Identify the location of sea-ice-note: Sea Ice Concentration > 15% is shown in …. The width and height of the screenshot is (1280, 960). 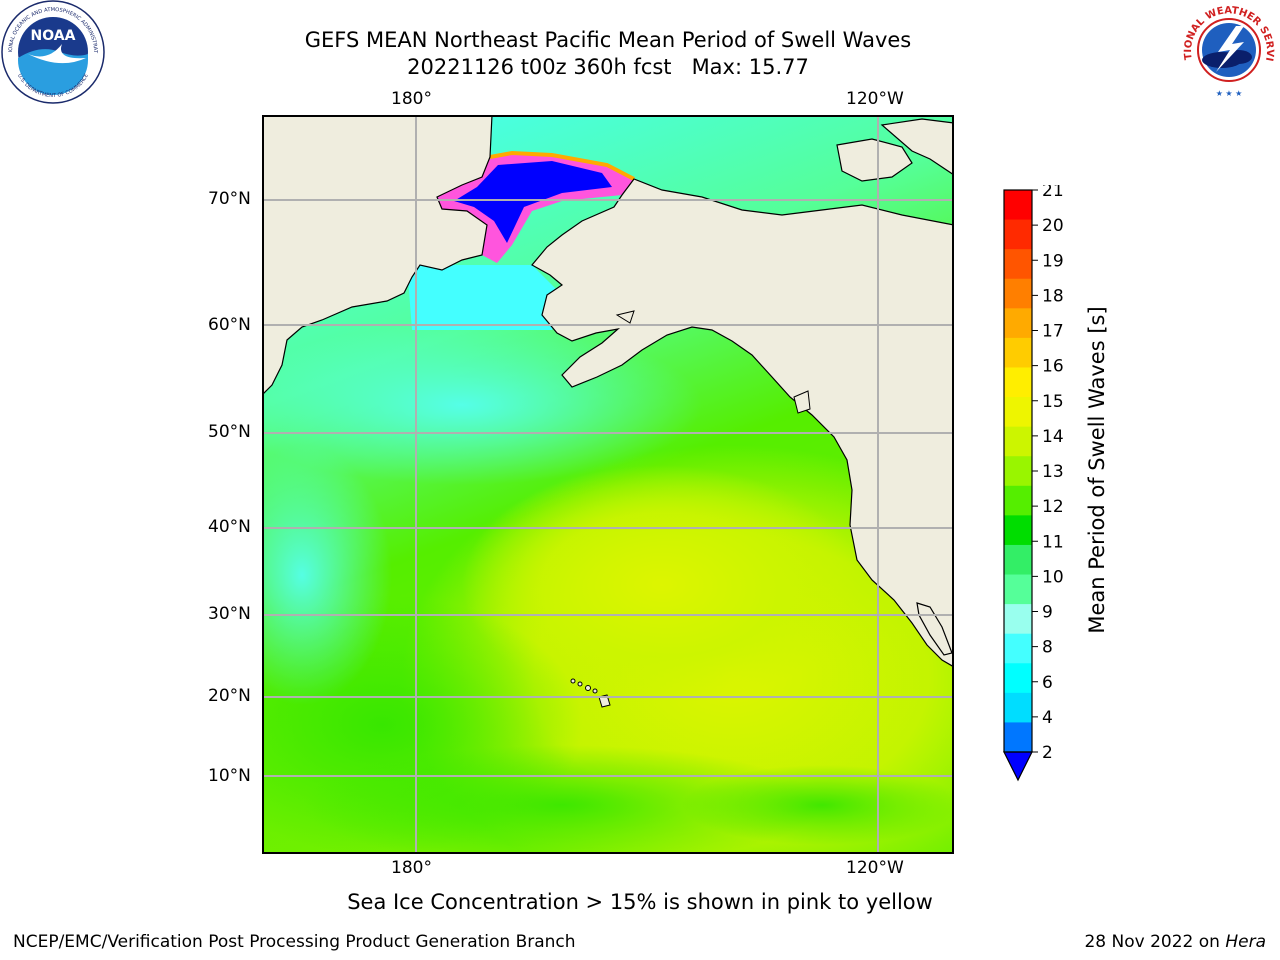
(640, 902).